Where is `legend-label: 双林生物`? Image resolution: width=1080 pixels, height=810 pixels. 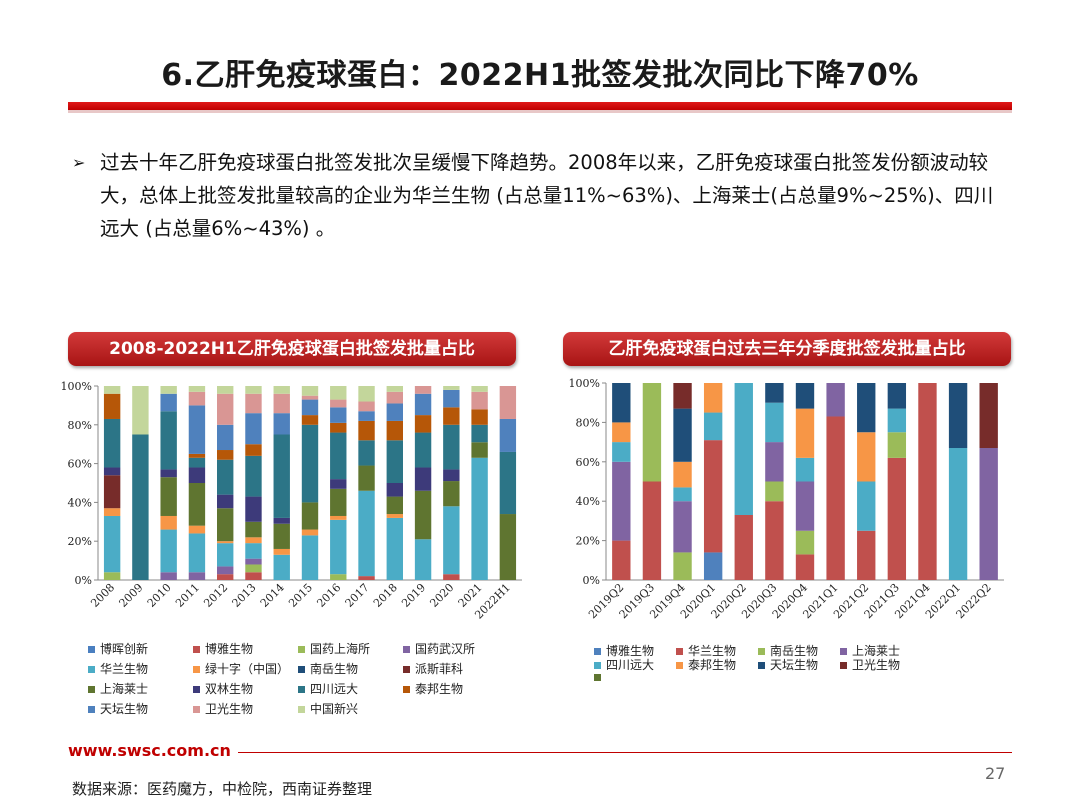 legend-label: 双林生物 is located at coordinates (229, 689).